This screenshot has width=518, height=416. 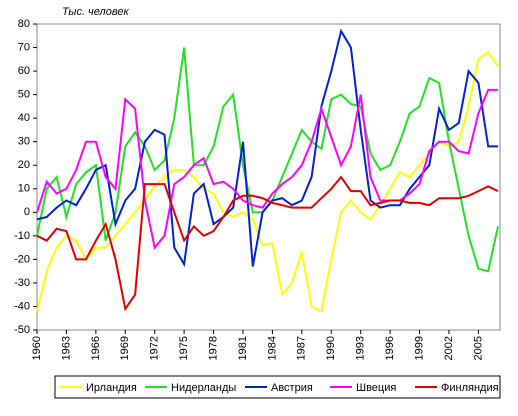 What do you see at coordinates (111, 388) in the screenshot?
I see `legend-label: Ирландия` at bounding box center [111, 388].